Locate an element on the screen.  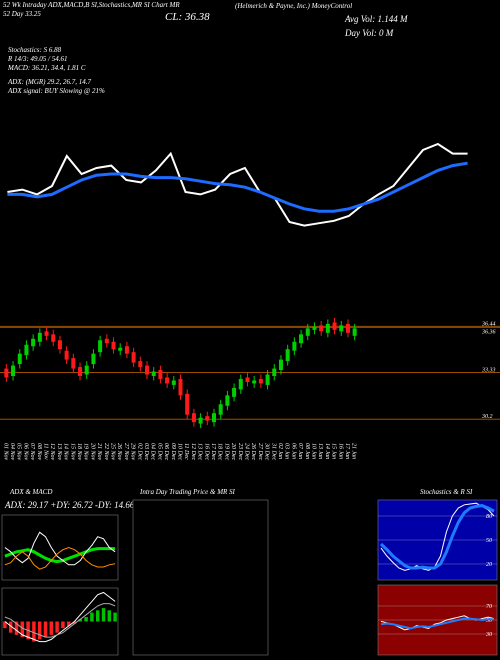
x-tick-label: 24 Dec is located at coordinates (246, 451).